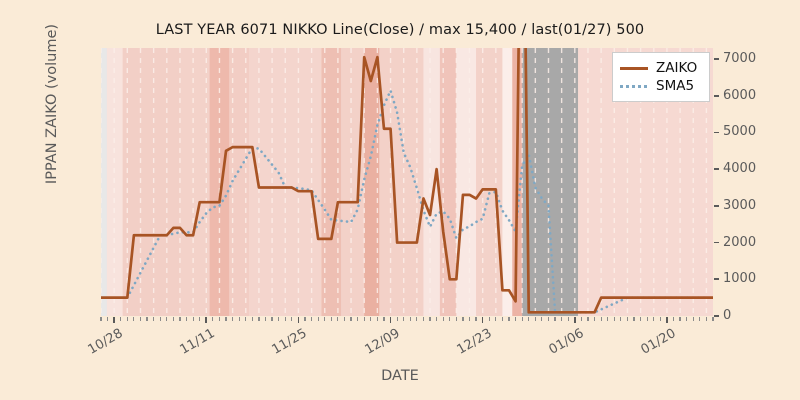 The image size is (800, 400). Describe the element at coordinates (658, 342) in the screenshot. I see `x-tick-label: 01/20` at that location.